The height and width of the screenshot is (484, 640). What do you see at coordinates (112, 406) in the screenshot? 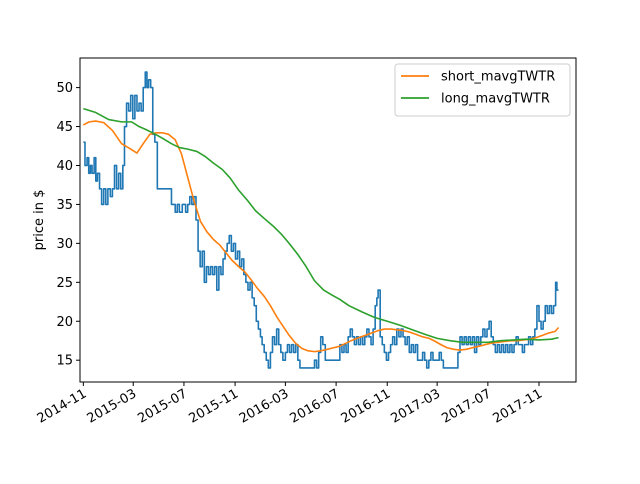
I see `x-tick-label: 2015-03` at bounding box center [112, 406].